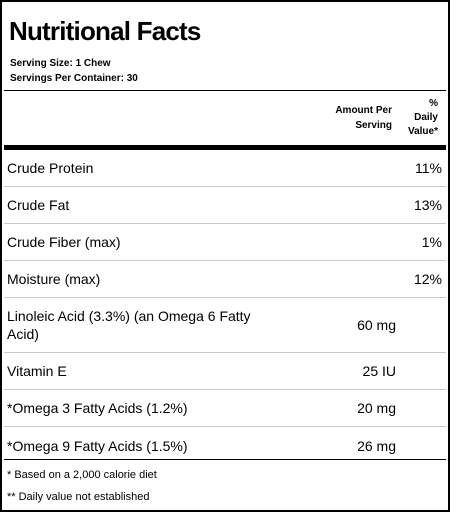 This screenshot has height=512, width=450. Describe the element at coordinates (78, 497) in the screenshot. I see `footnote-daily-value: ** Daily value not established` at that location.